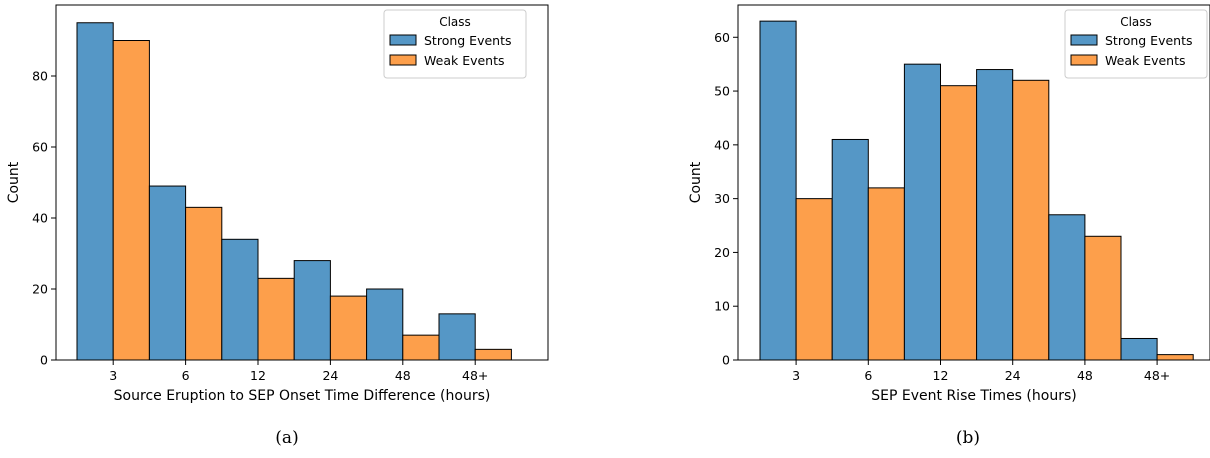 Image resolution: width=1210 pixels, height=458 pixels. What do you see at coordinates (973, 396) in the screenshot?
I see `x-axis-label: SEP Event Rise Times (hours)` at bounding box center [973, 396].